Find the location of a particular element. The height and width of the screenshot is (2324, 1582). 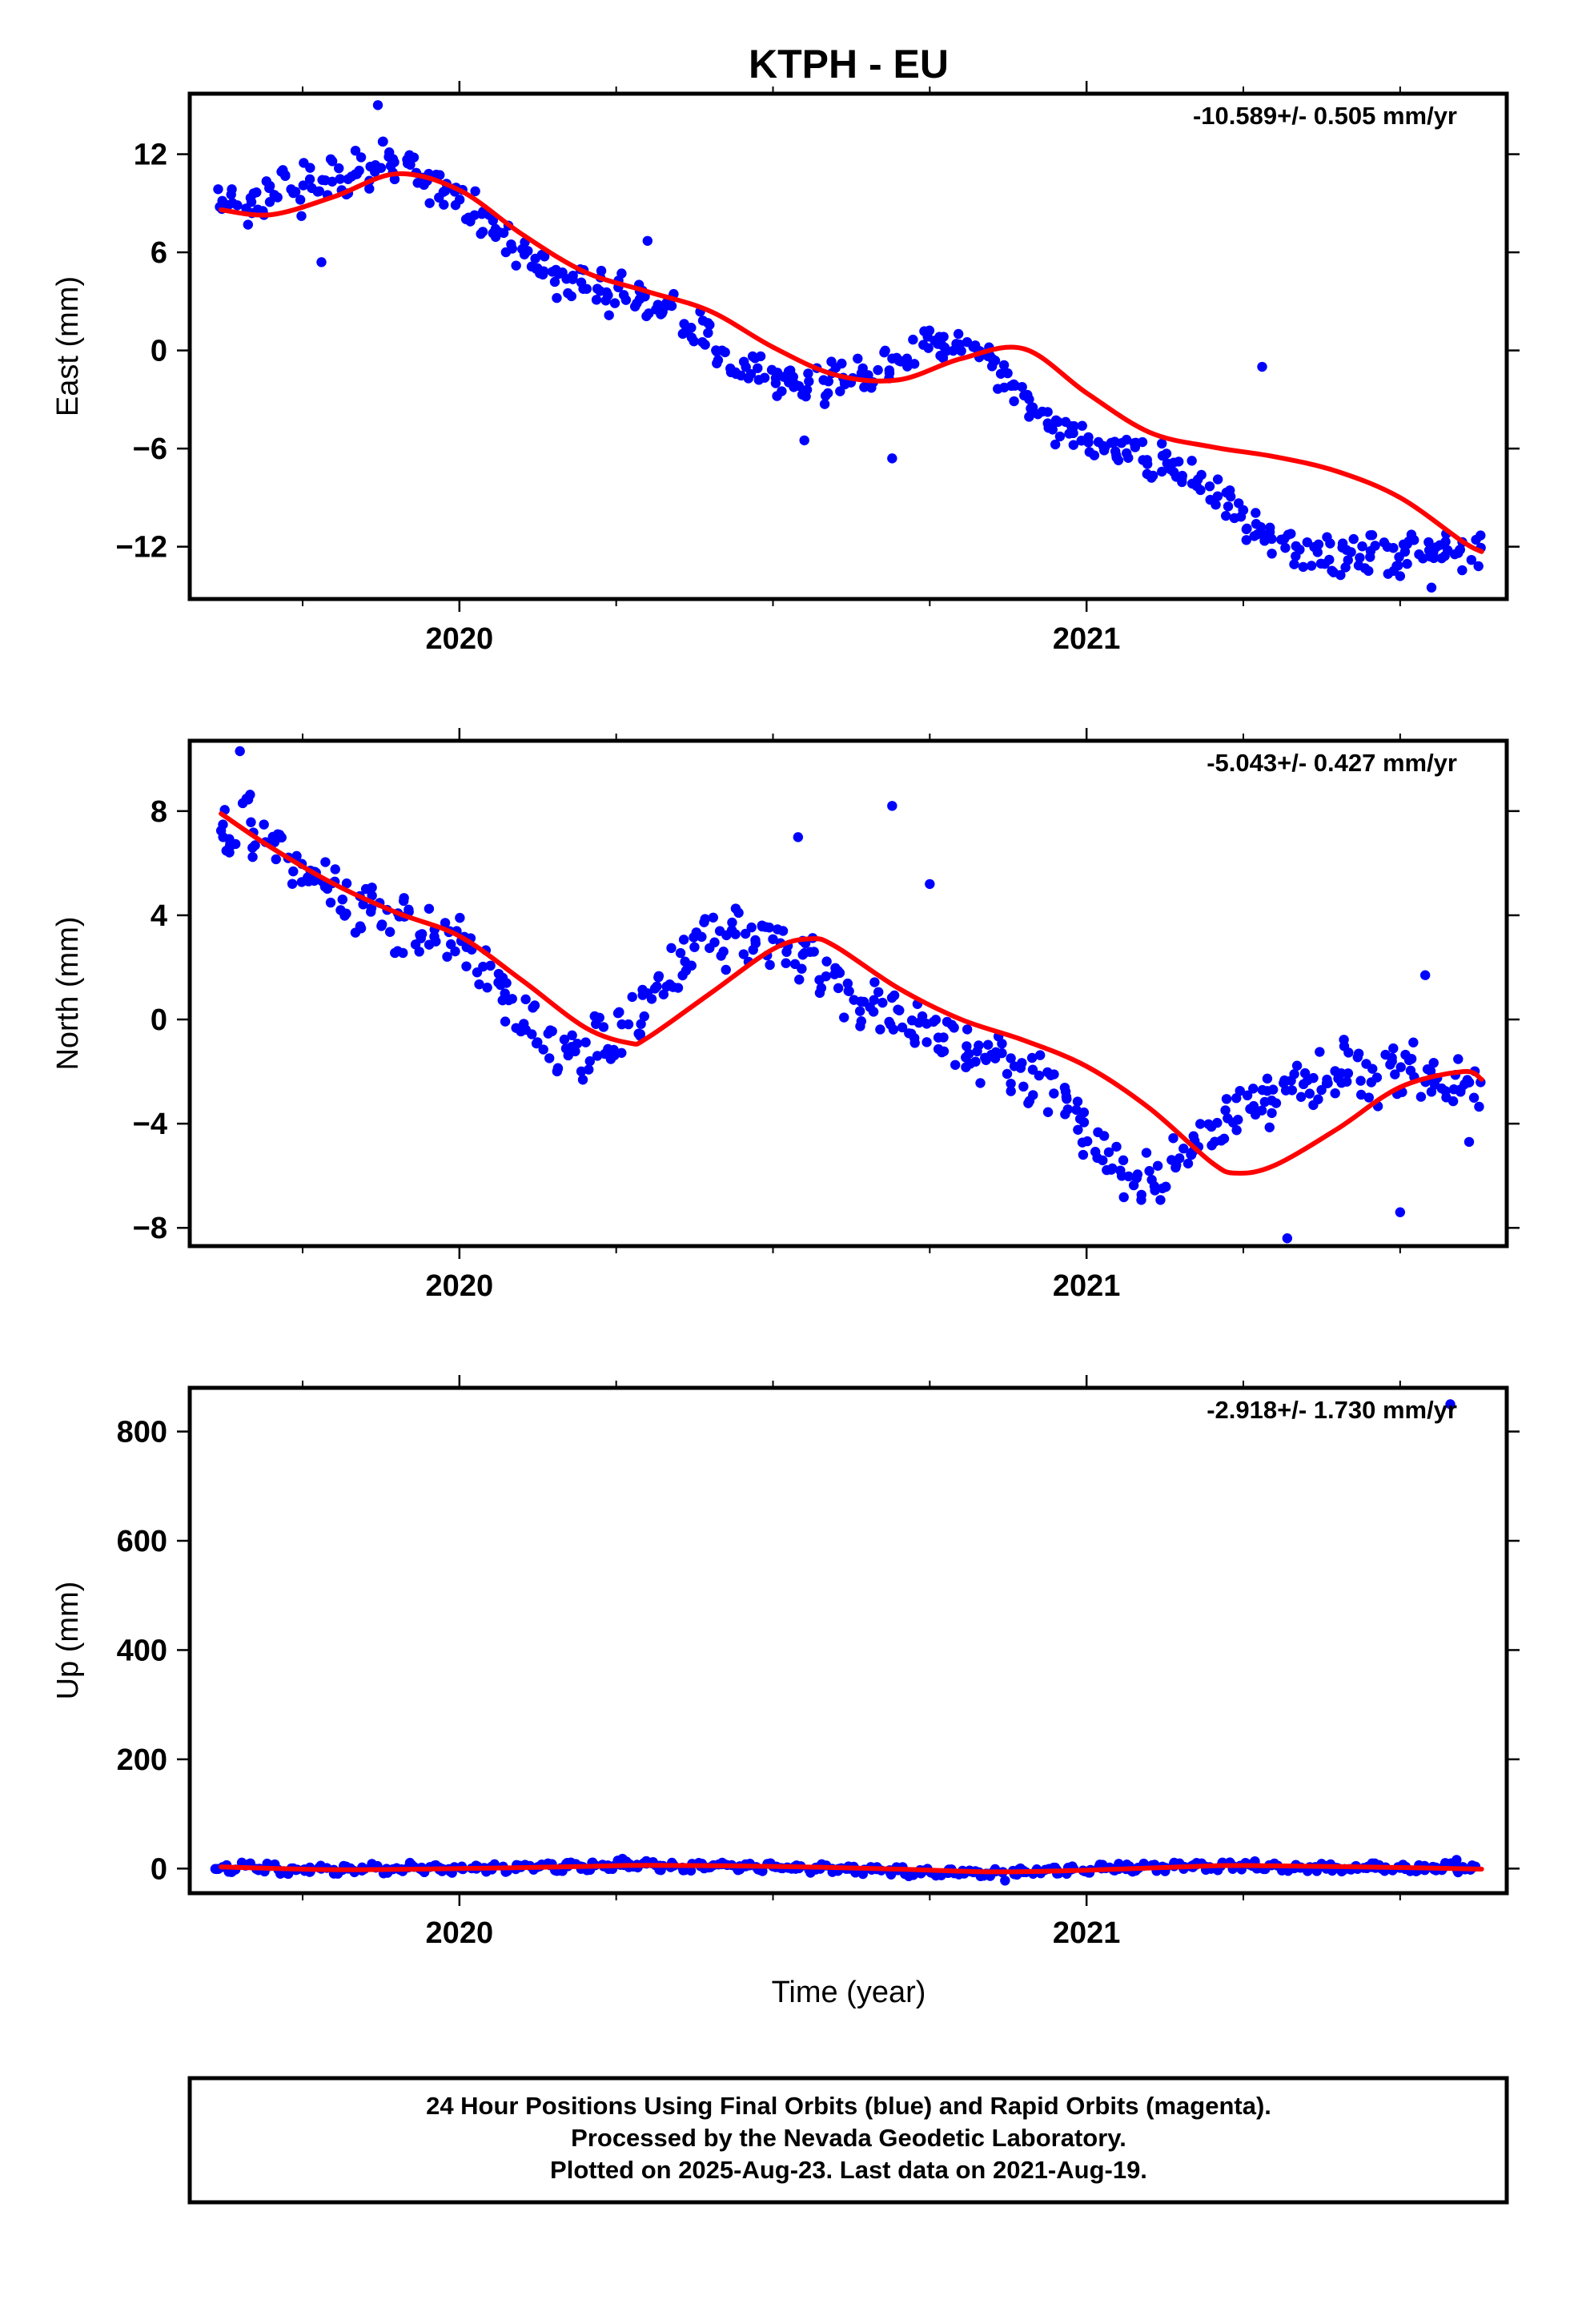

east-y-tick-label: −6 is located at coordinates (150, 449).